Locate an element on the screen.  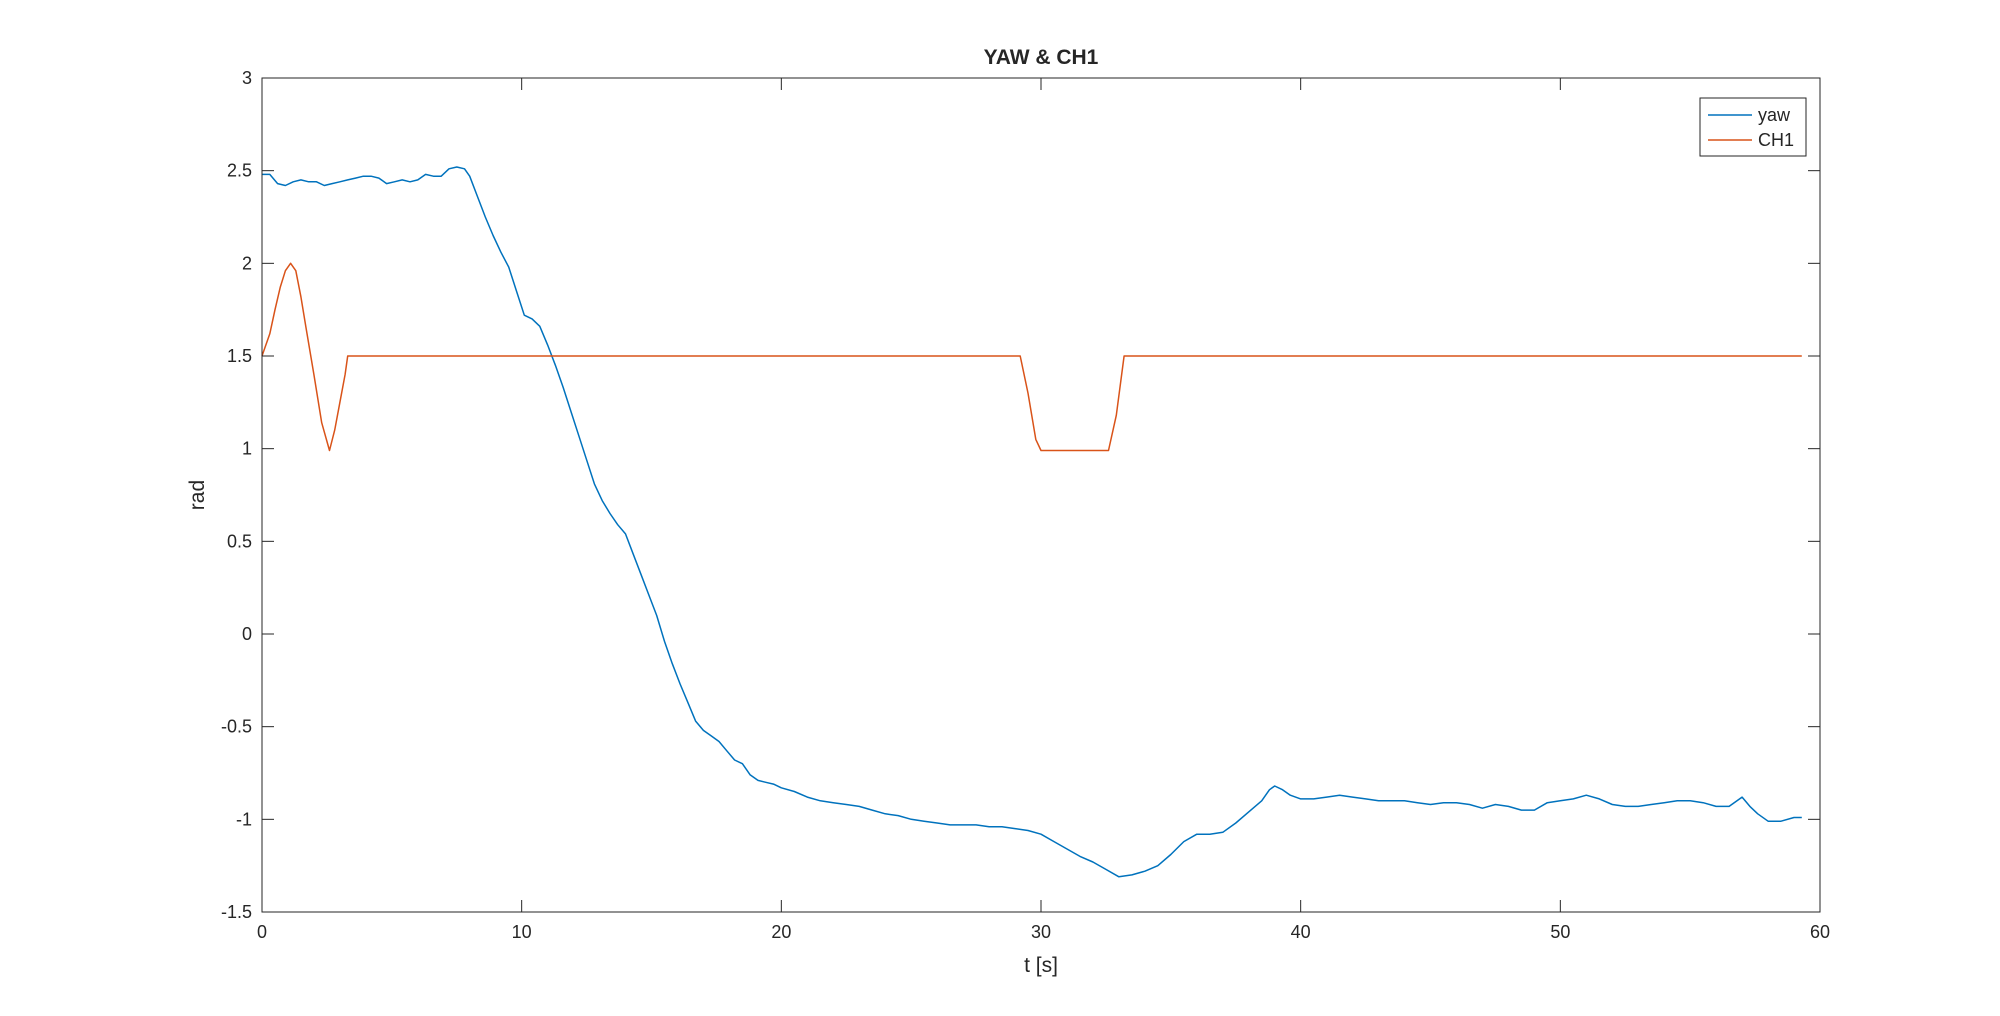
y-tick-label: 2 is located at coordinates (247, 263).